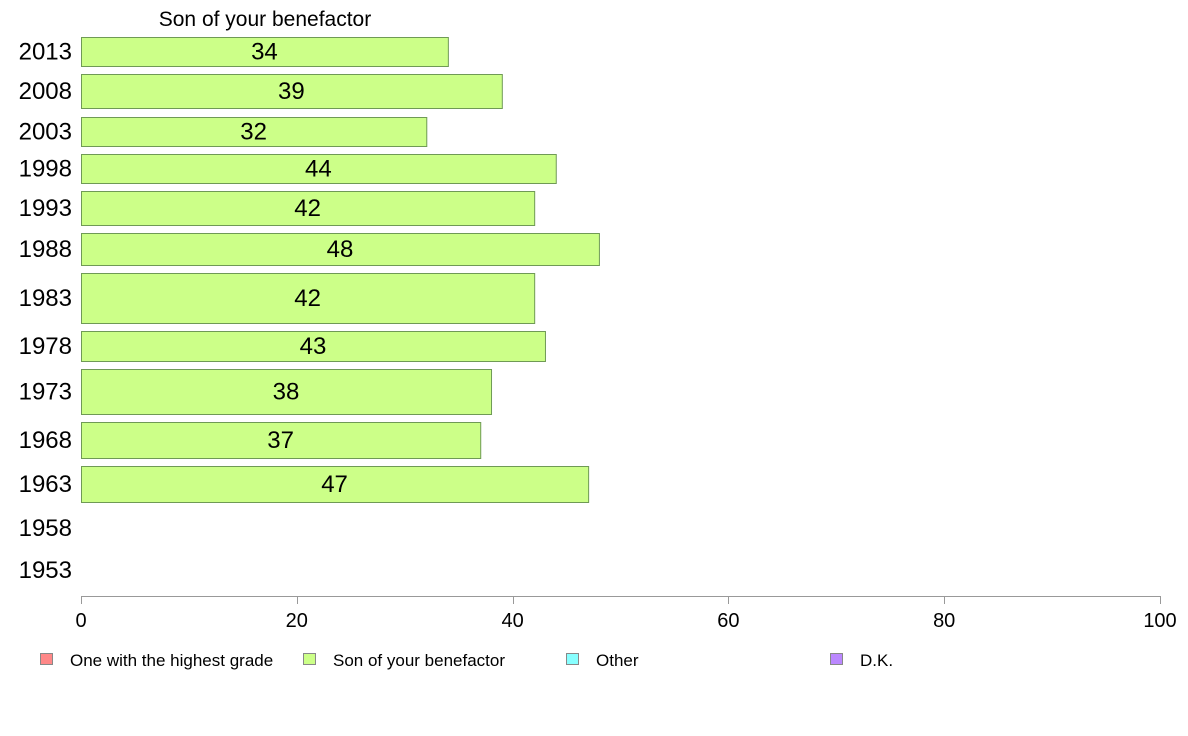 Image resolution: width=1188 pixels, height=736 pixels. I want to click on bar-value-label-1968: 37, so click(280, 440).